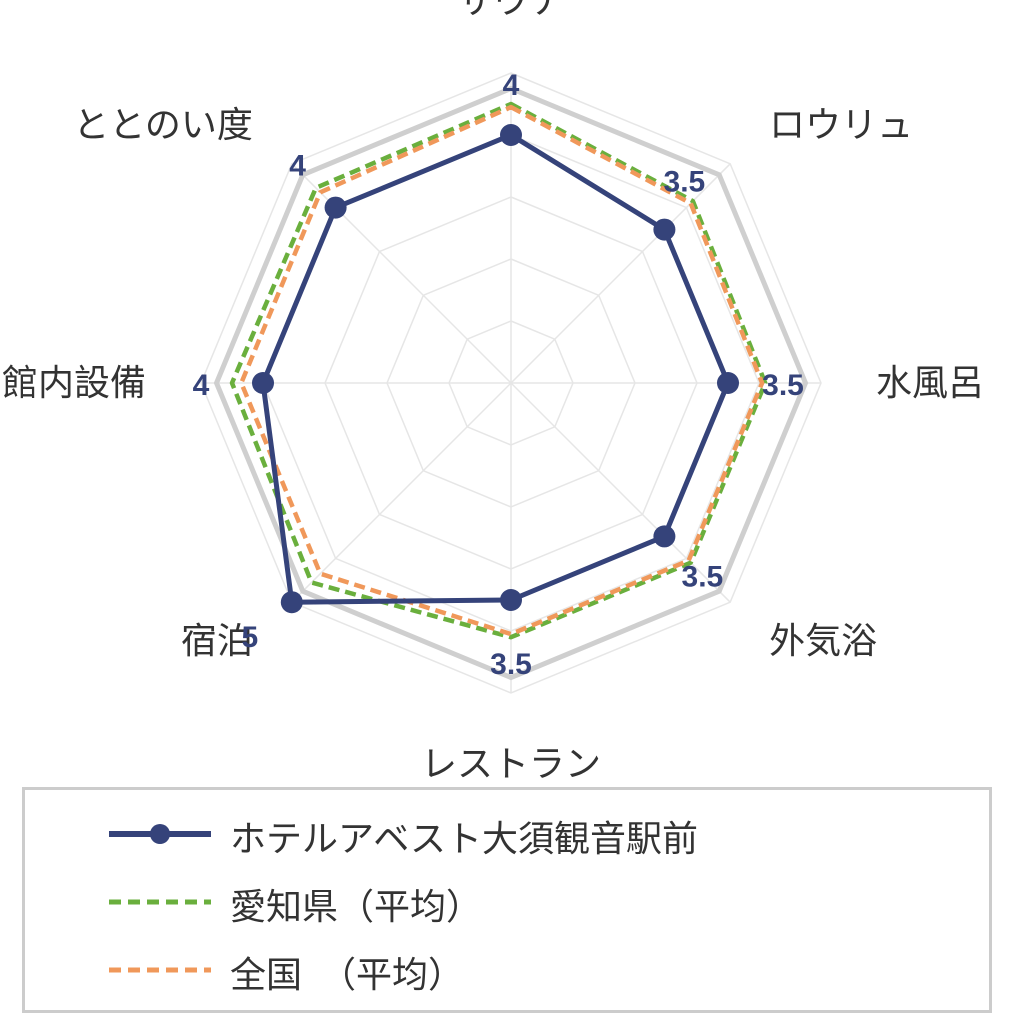 Image resolution: width=1024 pixels, height=1024 pixels. Describe the element at coordinates (507, 970) in the screenshot. I see `legend-item-national: 全国 （平均）` at that location.